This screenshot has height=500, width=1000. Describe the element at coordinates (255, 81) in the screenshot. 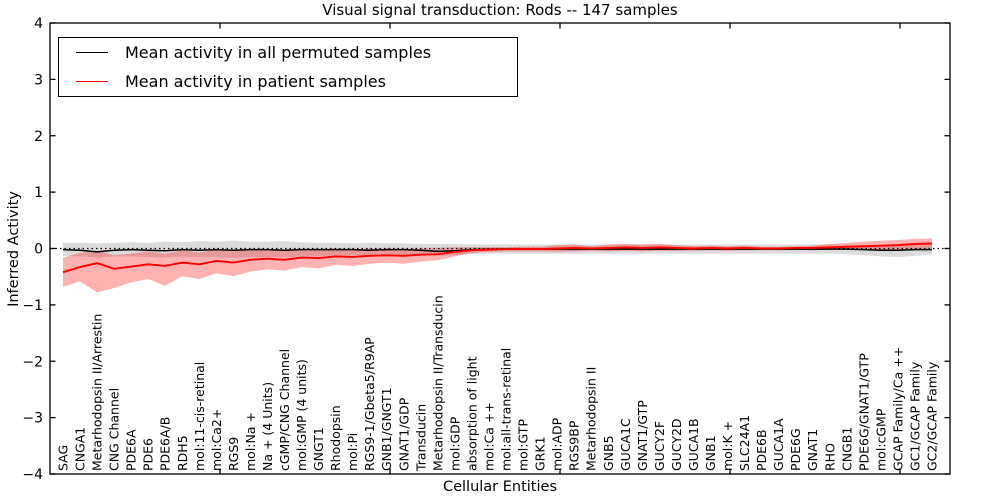

I see `legend-label: Mean activity in patient samples` at that location.